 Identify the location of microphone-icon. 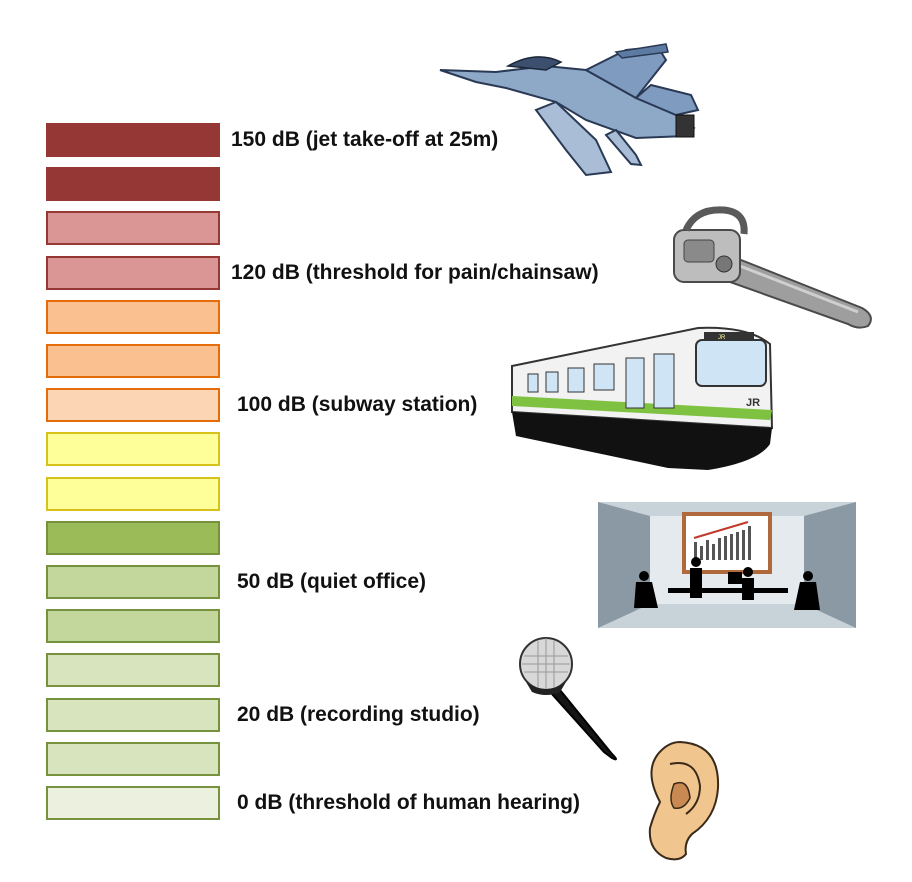
(568, 699).